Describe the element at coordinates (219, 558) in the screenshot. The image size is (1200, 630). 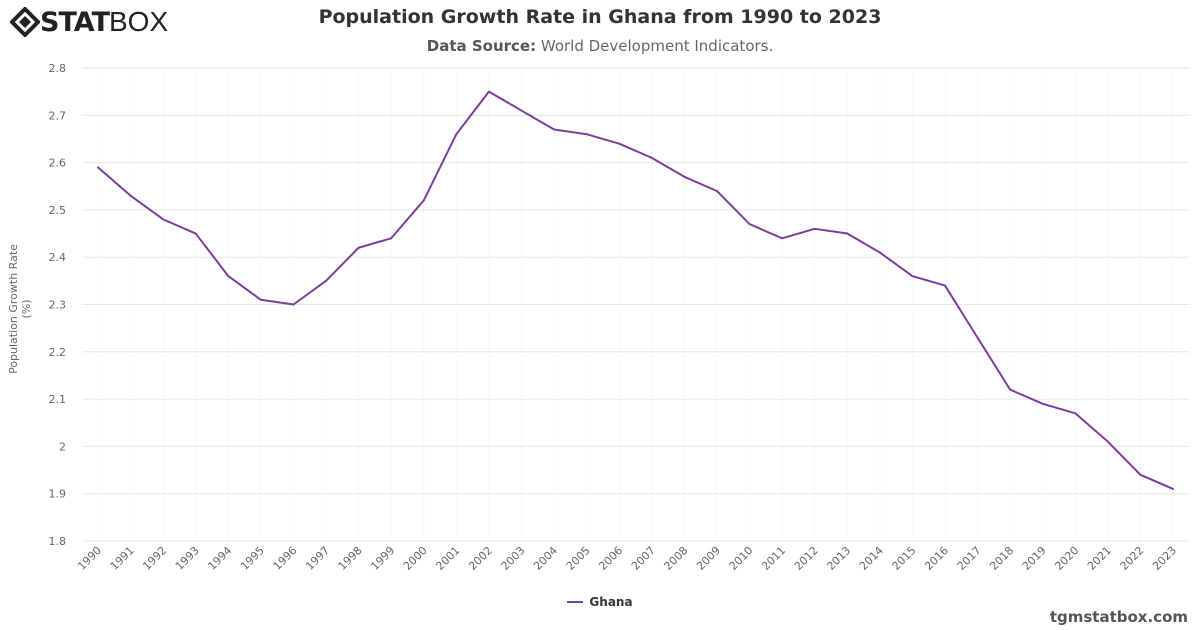
I see `x-tick-label: 1994` at that location.